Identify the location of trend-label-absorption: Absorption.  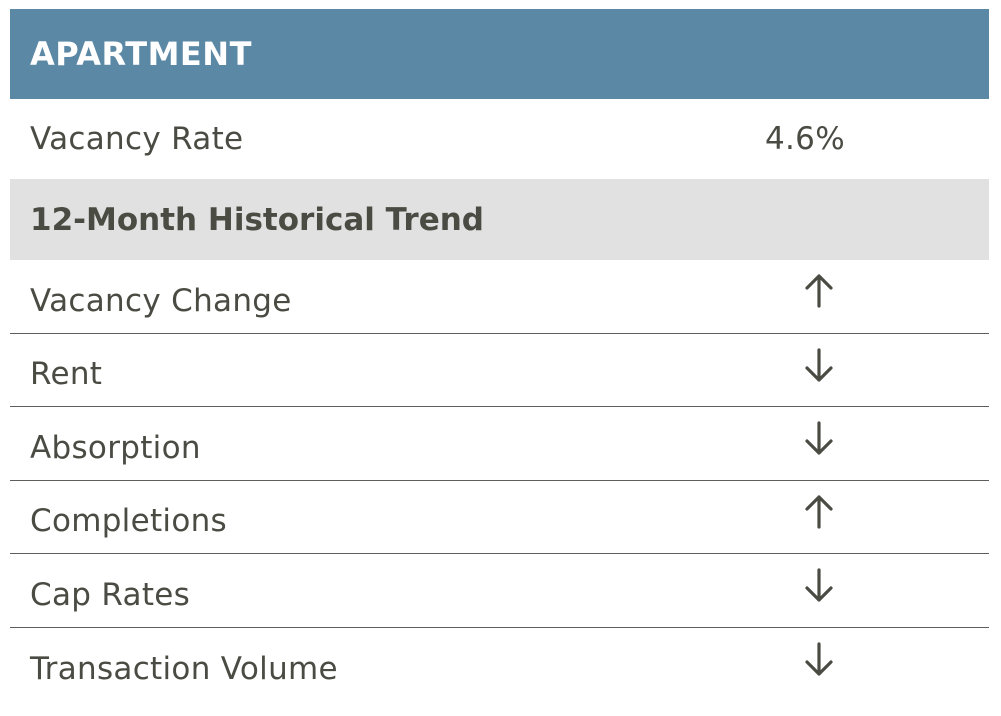
(115, 447).